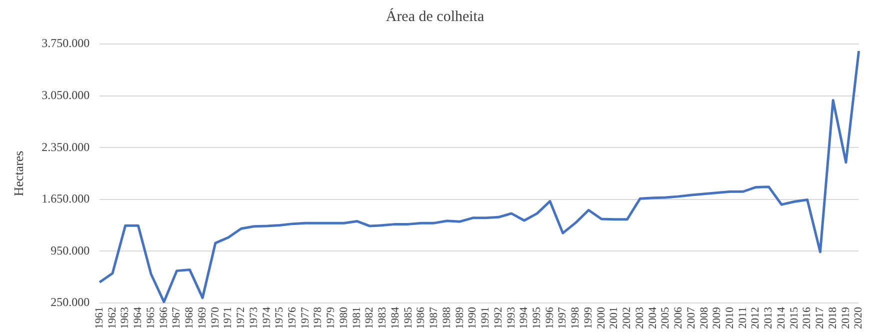 This screenshot has height=335, width=876. What do you see at coordinates (228, 318) in the screenshot?
I see `x-tick-label: 1971` at bounding box center [228, 318].